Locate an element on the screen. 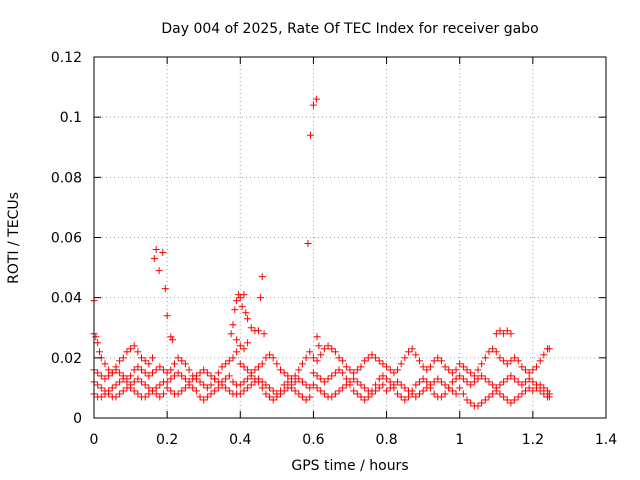 The width and height of the screenshot is (640, 480). x-tick-label: 0.8 is located at coordinates (386, 440).